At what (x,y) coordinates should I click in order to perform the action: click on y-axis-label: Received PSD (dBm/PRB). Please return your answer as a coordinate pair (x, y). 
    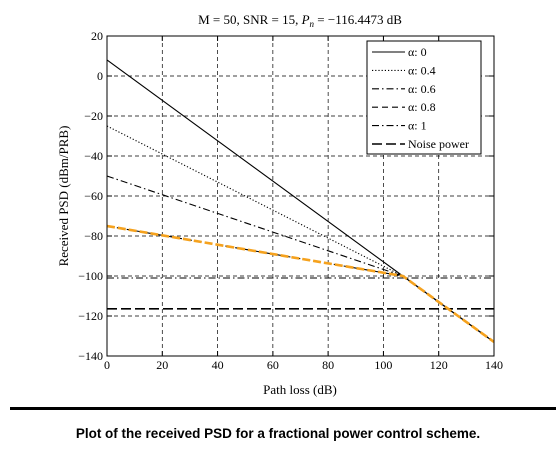
    Looking at the image, I should click on (63, 196).